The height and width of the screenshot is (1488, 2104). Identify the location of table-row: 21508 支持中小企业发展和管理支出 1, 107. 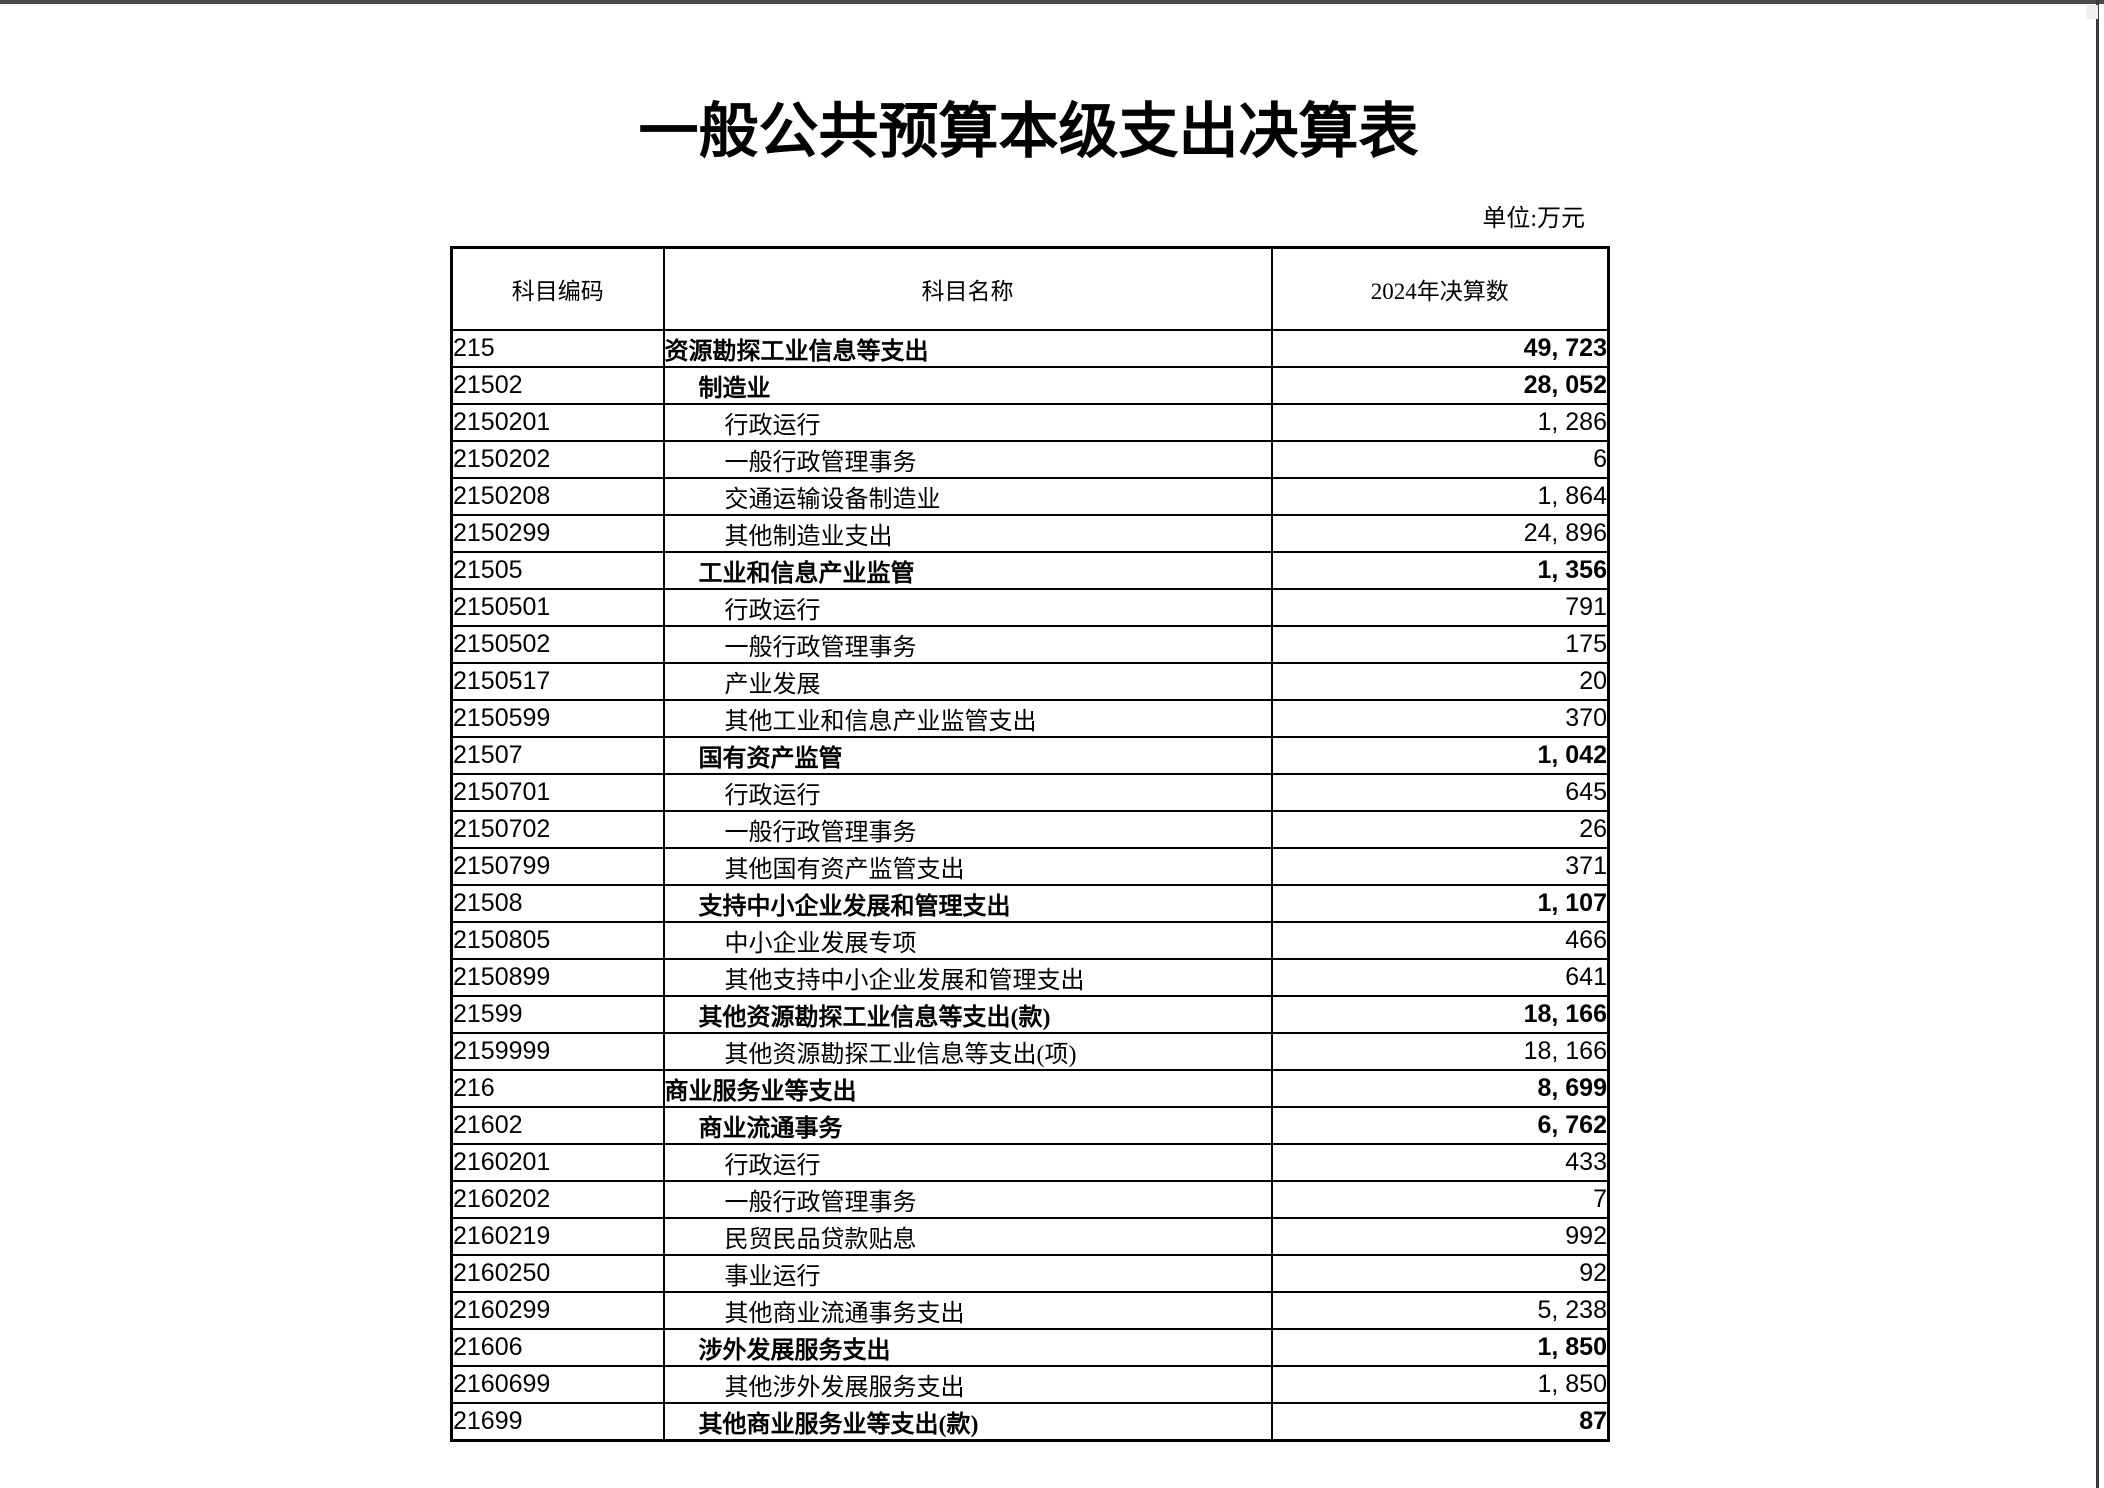
(1030, 903).